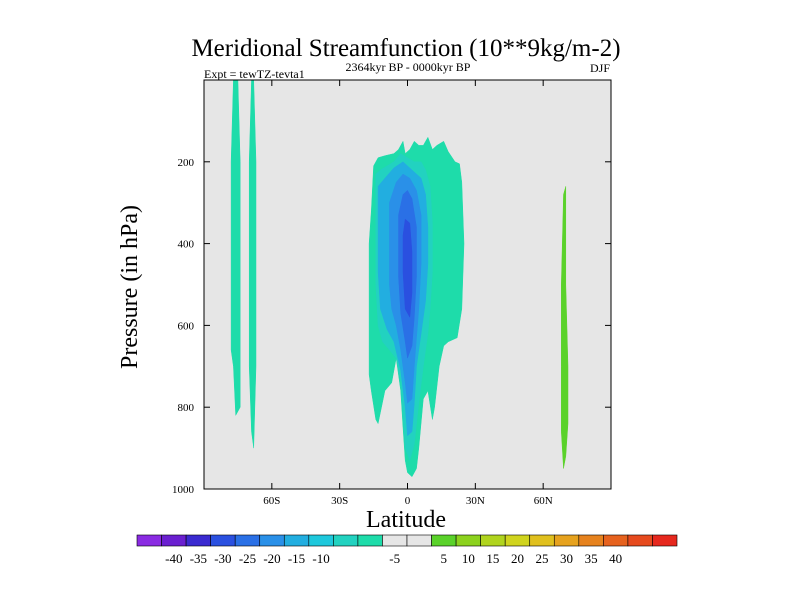 The image size is (800, 600). Describe the element at coordinates (600, 68) in the screenshot. I see `season-label: DJF` at that location.